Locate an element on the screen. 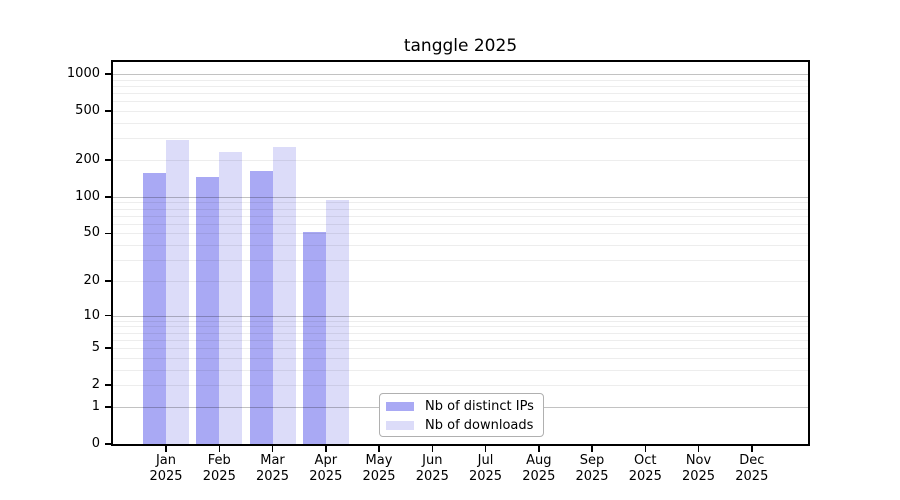  legend-item-distinct-ips: Nb of distinct IPs is located at coordinates (461, 406).